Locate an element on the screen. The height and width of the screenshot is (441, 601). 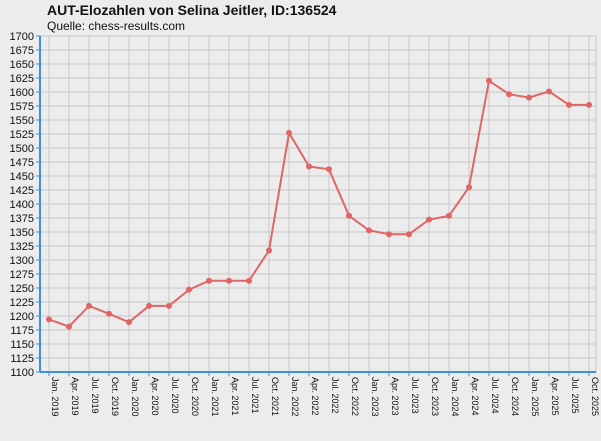
x-tick-label: Apr. 2020 is located at coordinates (155, 396).